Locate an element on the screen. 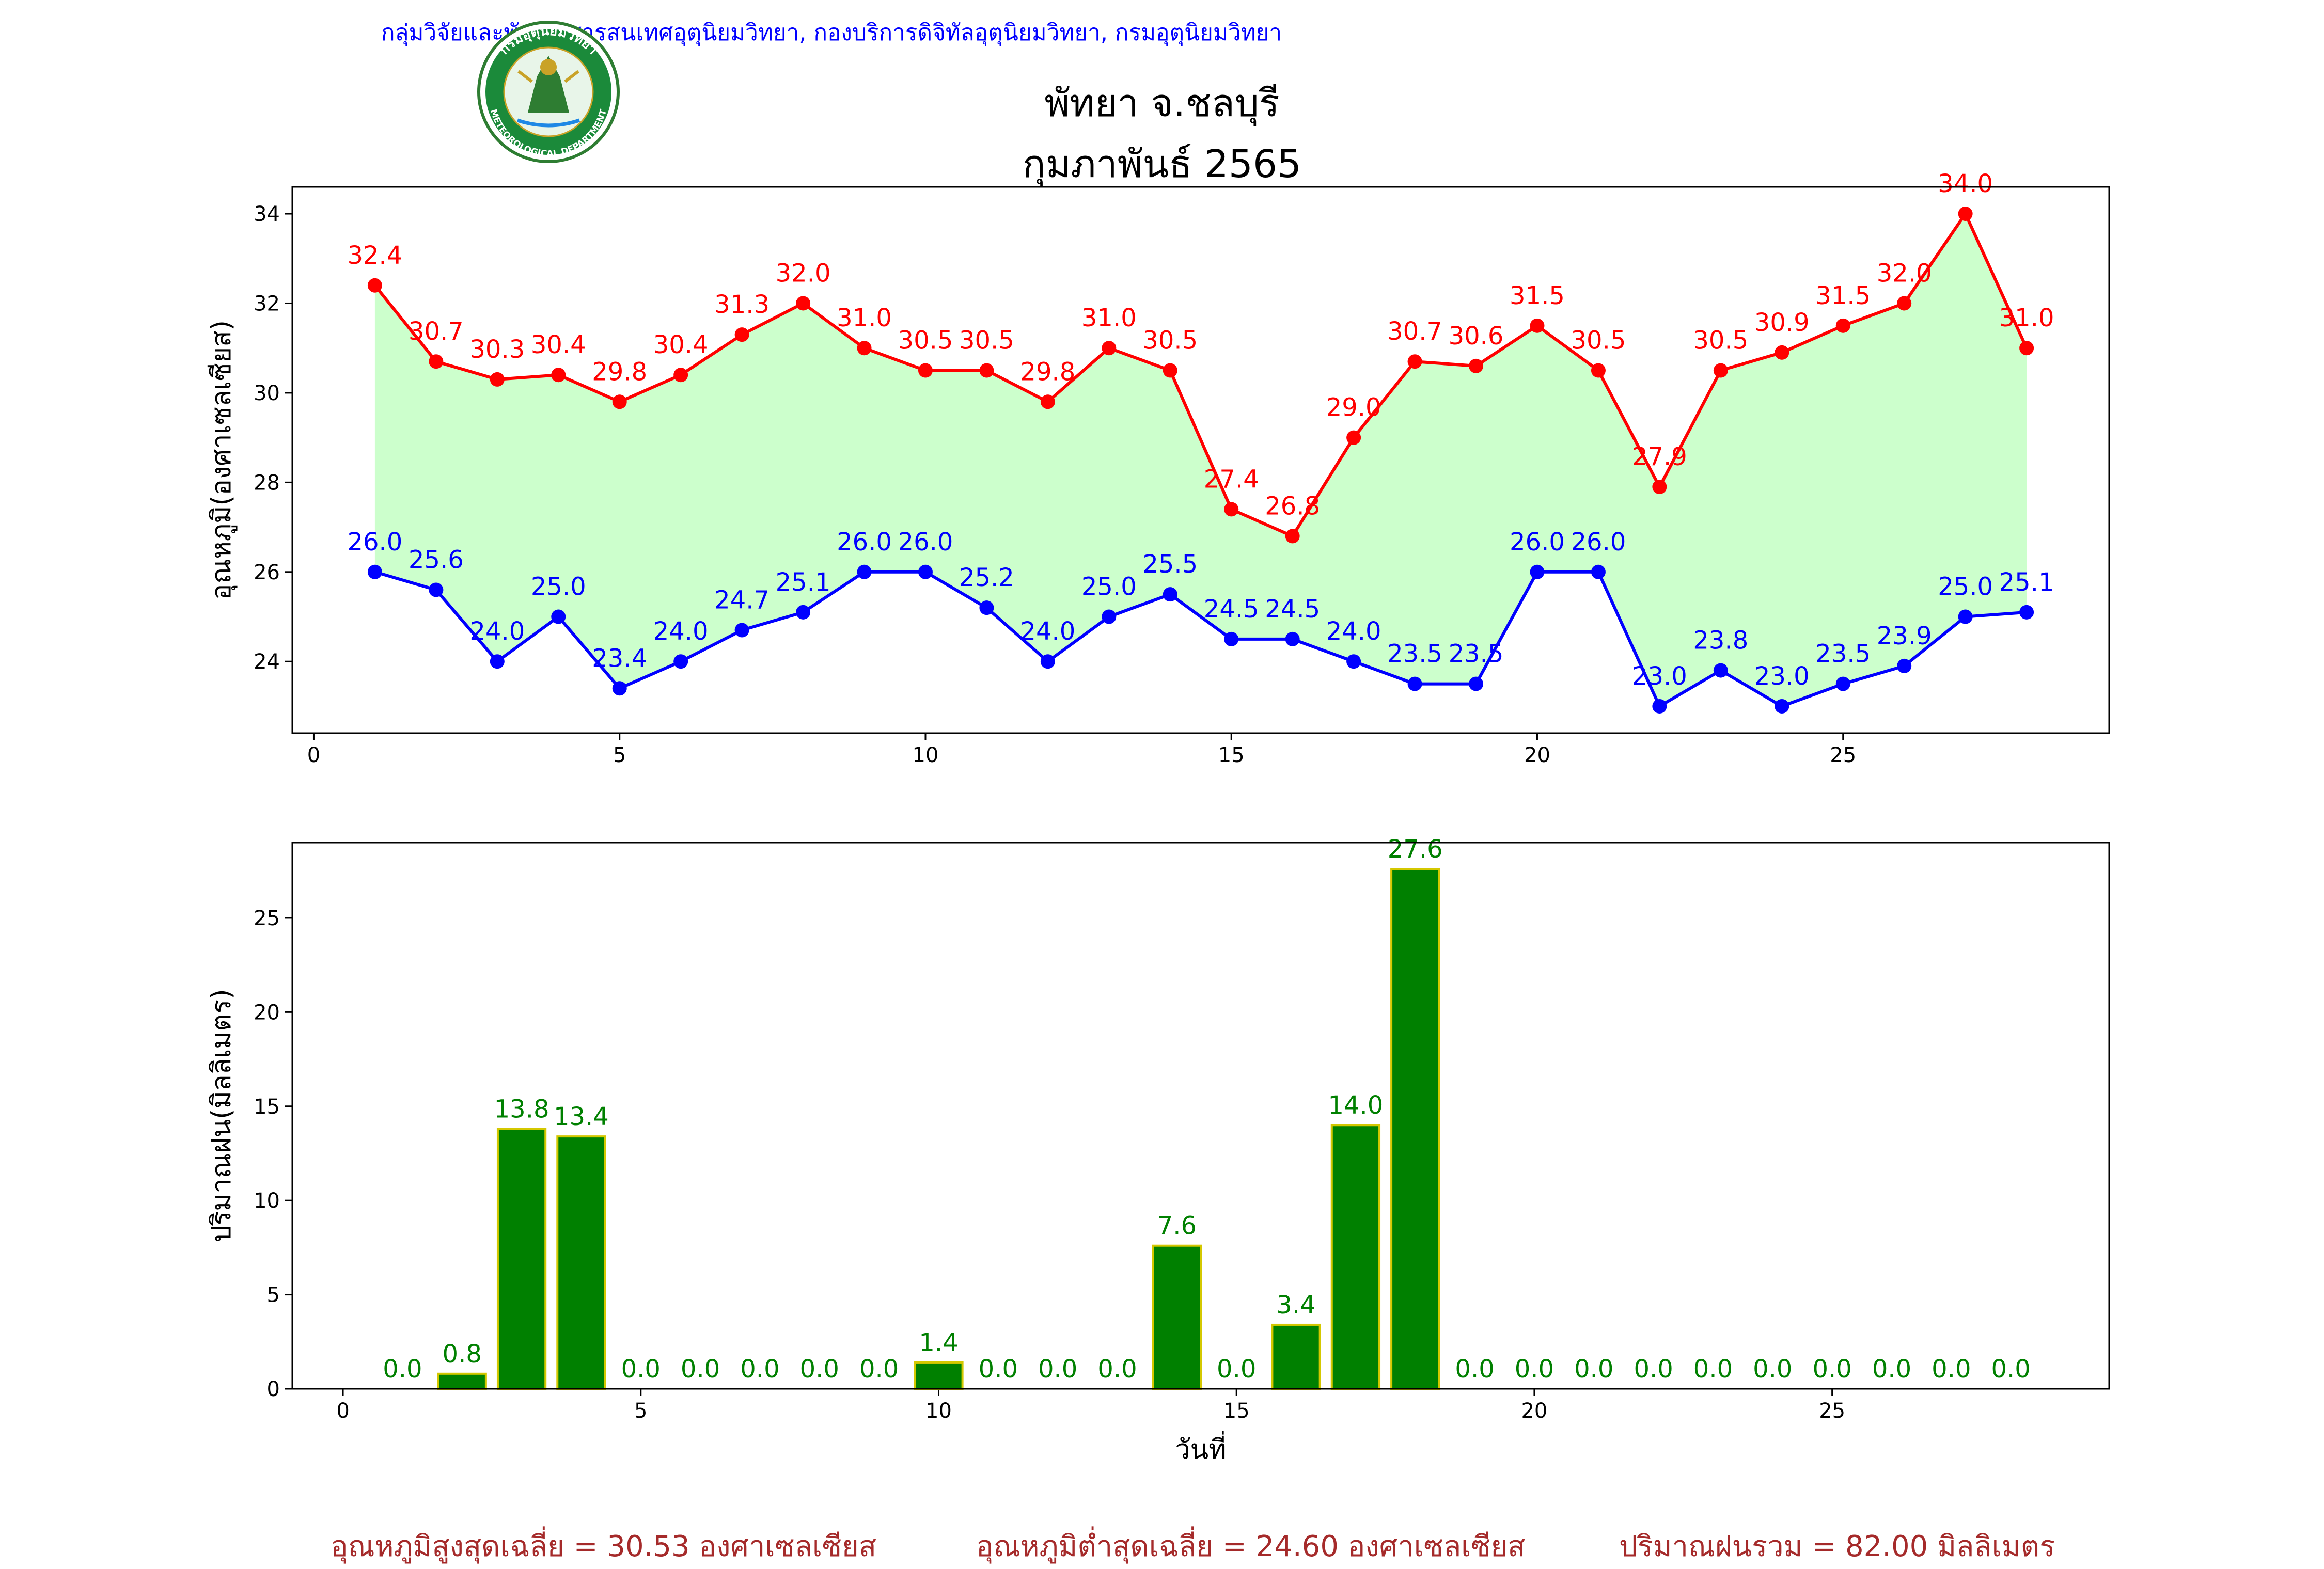  rain-data-label: 1.4 is located at coordinates (939, 1342).